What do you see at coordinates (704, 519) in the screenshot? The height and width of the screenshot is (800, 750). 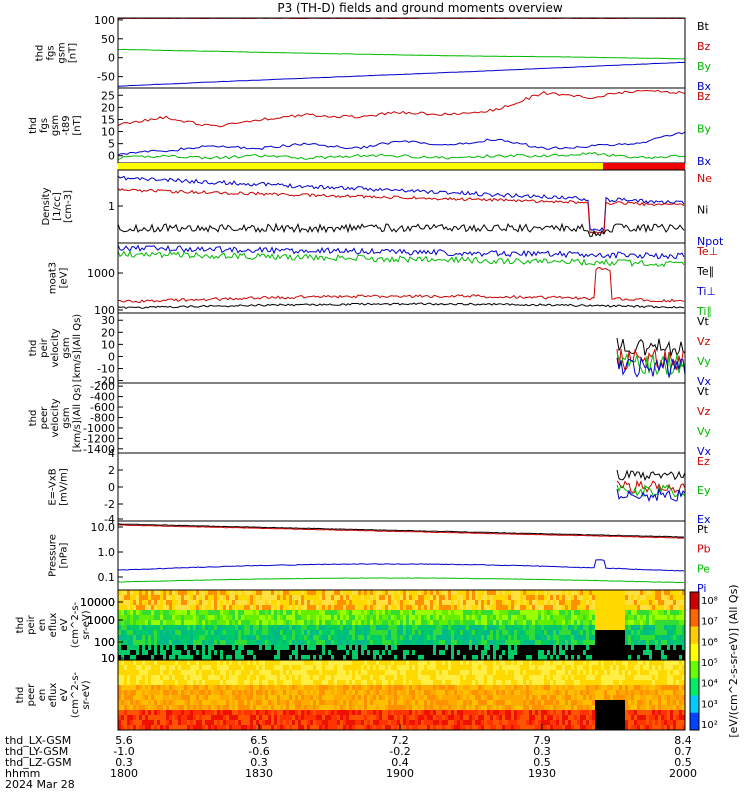 I see `legend-7-2: Ex` at bounding box center [704, 519].